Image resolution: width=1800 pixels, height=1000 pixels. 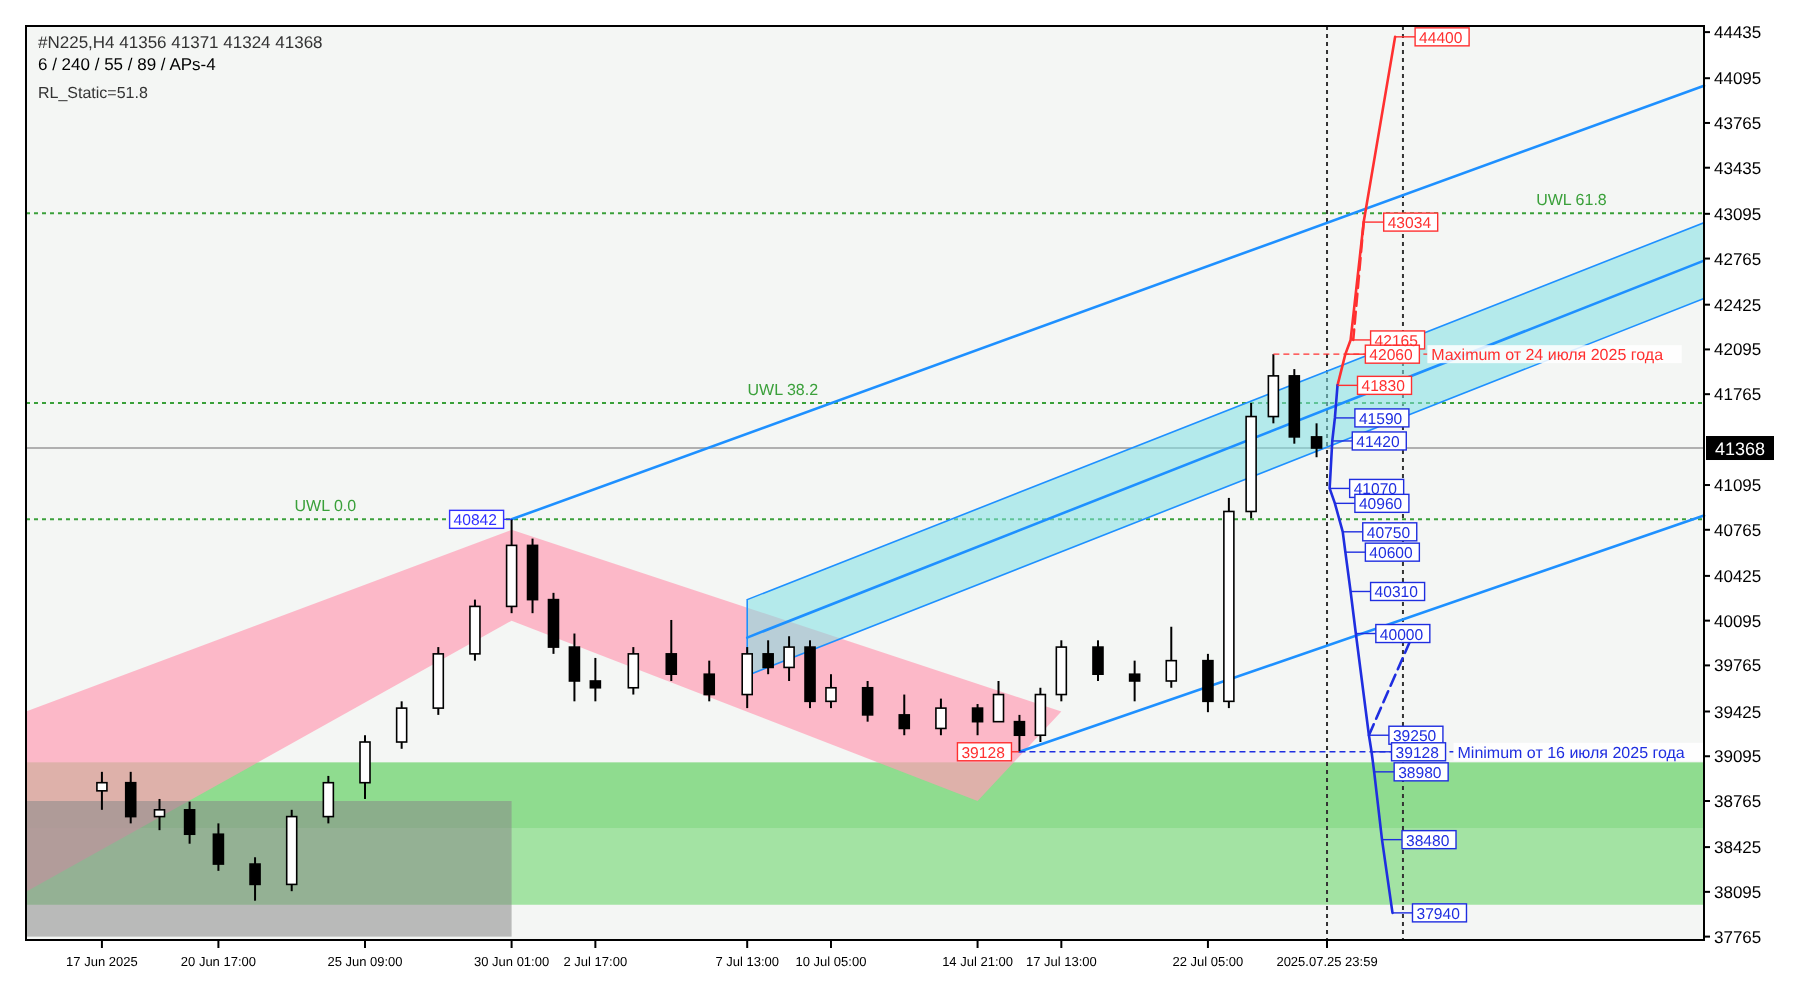 What do you see at coordinates (1738, 529) in the screenshot?
I see `y-tick-label: 40765` at bounding box center [1738, 529].